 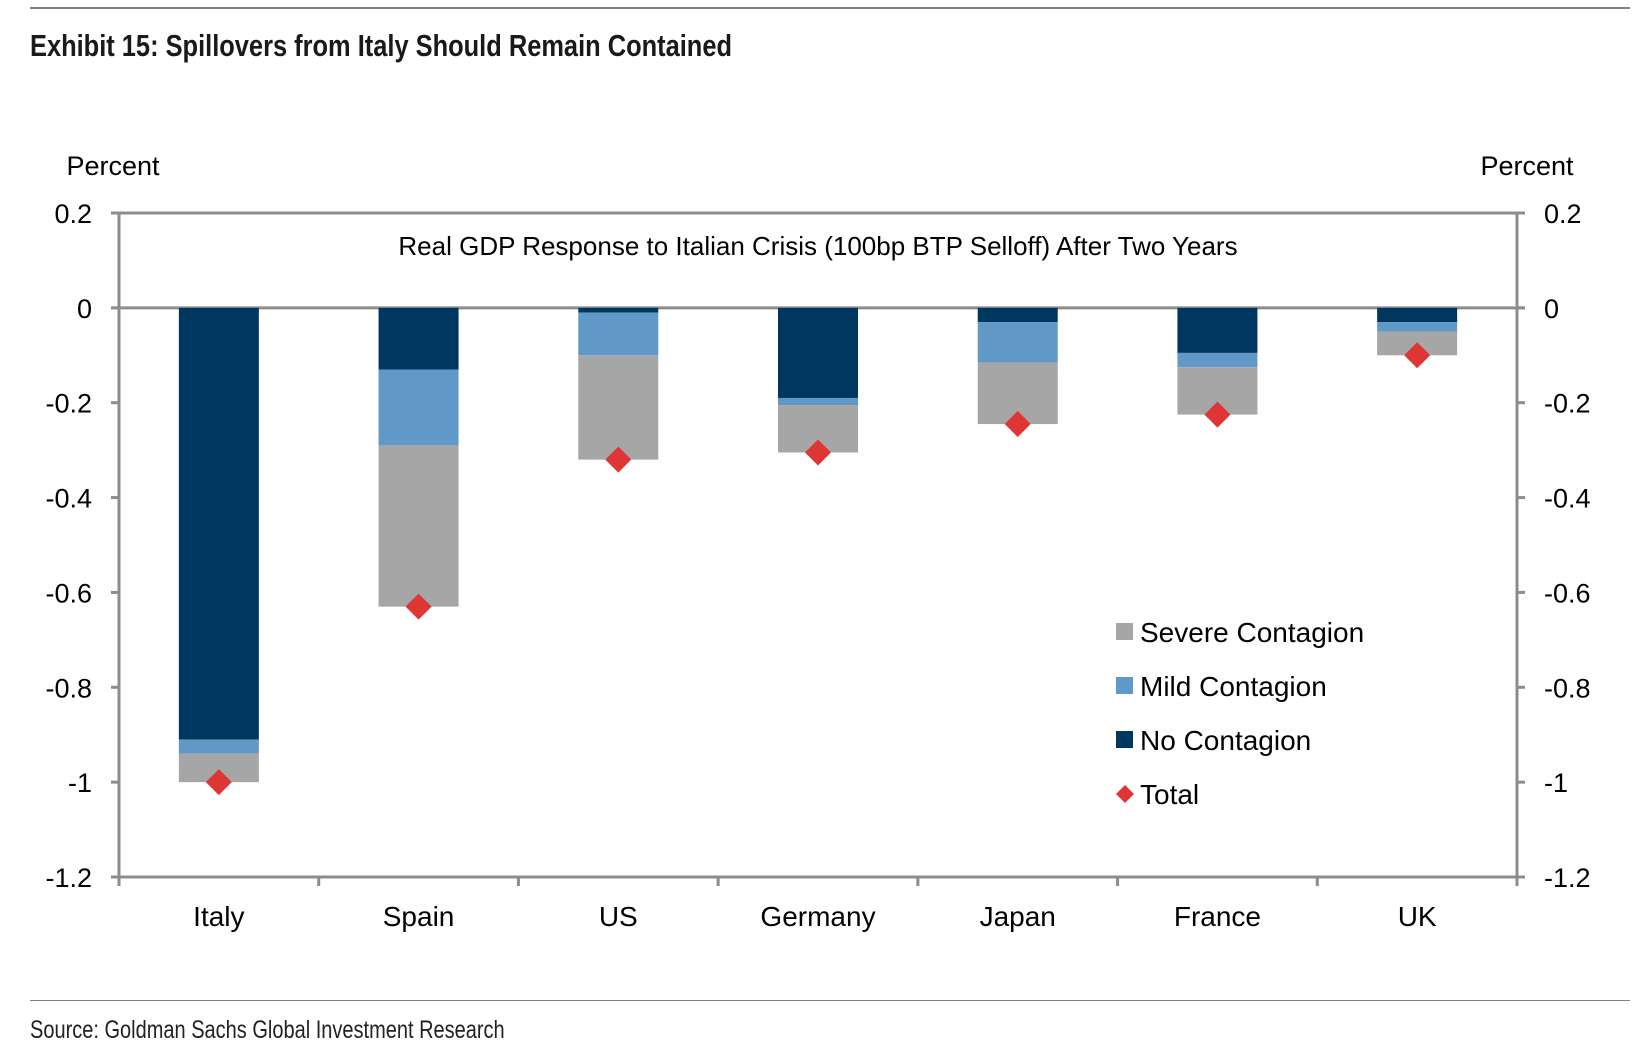 What do you see at coordinates (1233, 686) in the screenshot?
I see `legend-label: Mild Contagion` at bounding box center [1233, 686].